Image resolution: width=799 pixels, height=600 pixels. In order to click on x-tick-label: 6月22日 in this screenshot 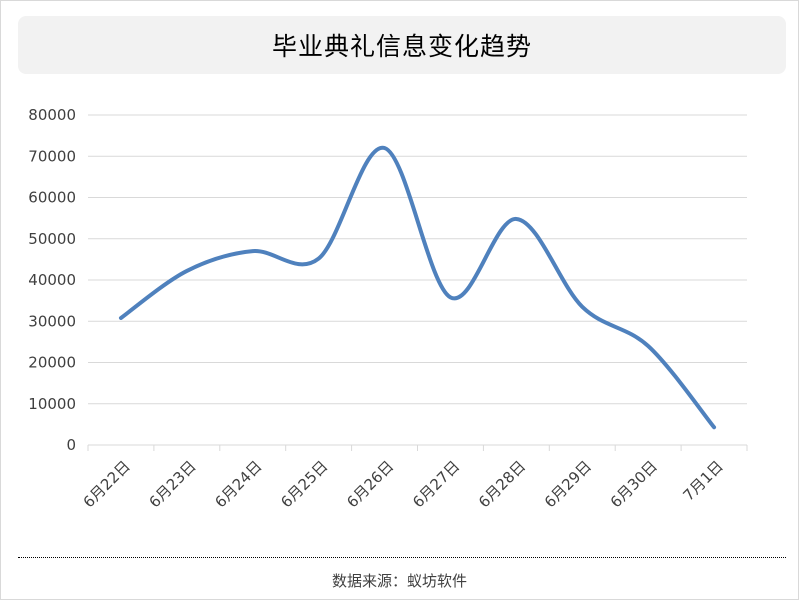, I will do `click(107, 484)`.